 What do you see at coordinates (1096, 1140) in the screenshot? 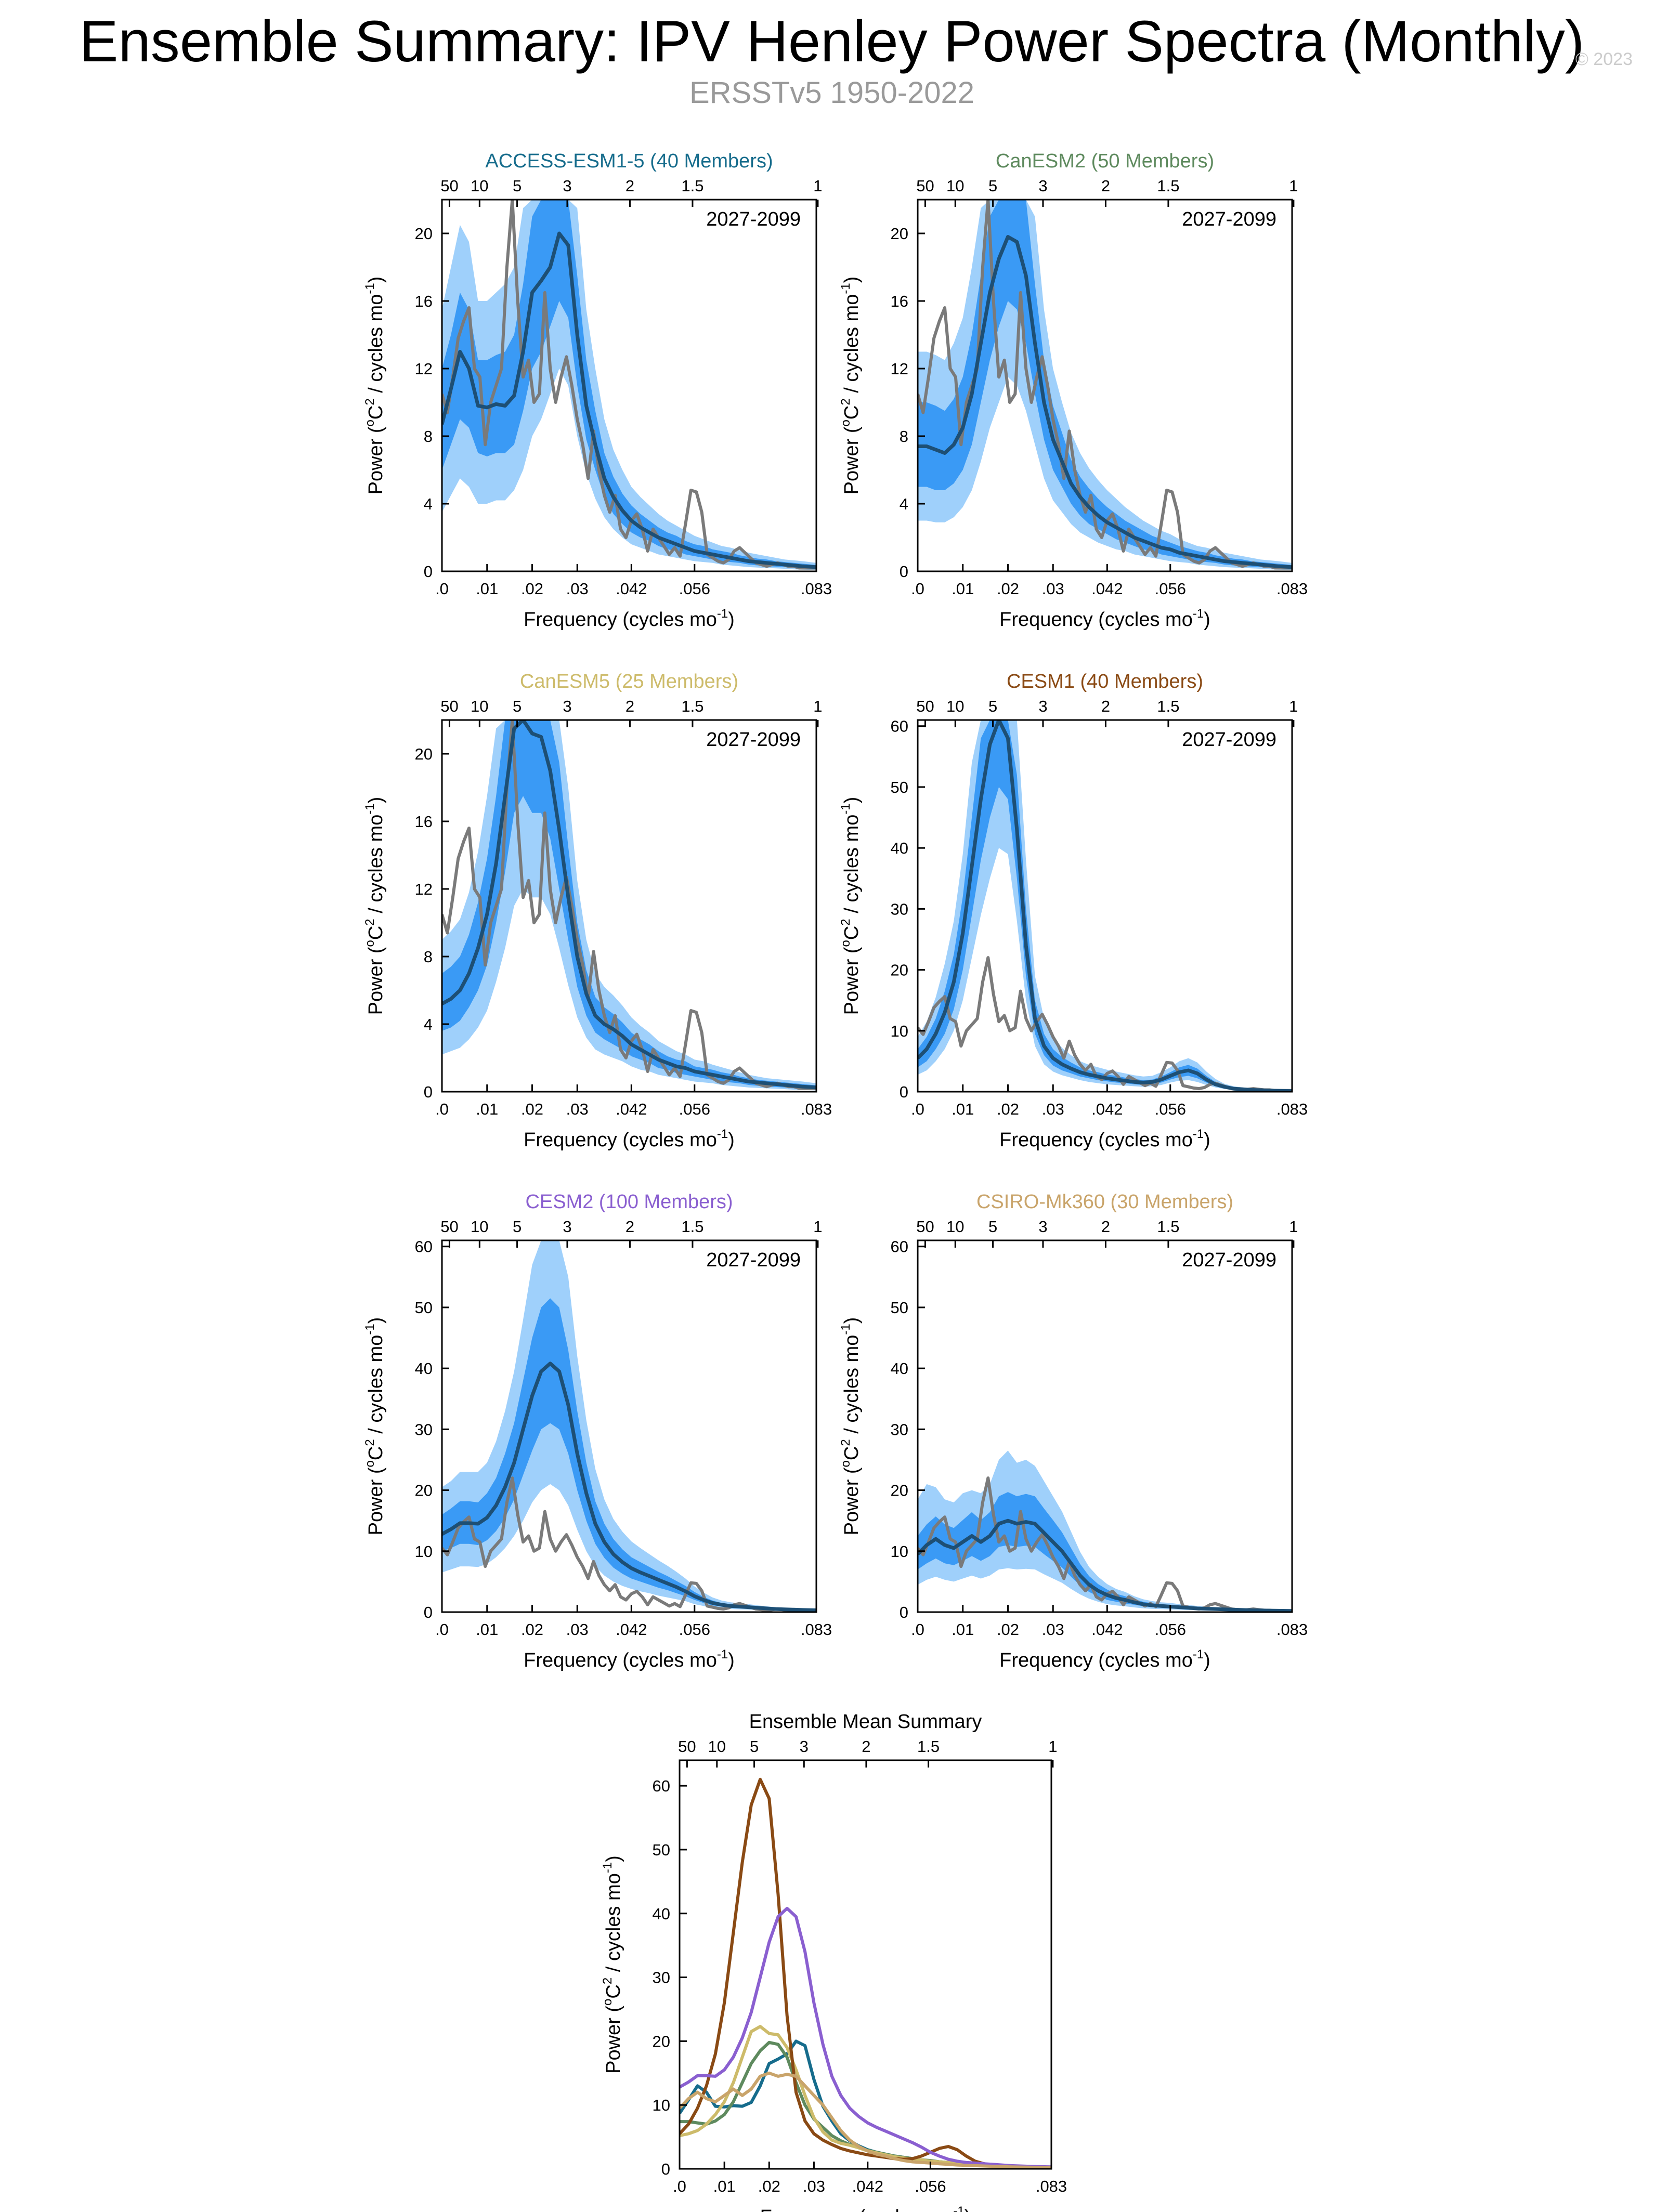
I see `x-axis-label-text: Frequency (cycles mo` at bounding box center [1096, 1140].